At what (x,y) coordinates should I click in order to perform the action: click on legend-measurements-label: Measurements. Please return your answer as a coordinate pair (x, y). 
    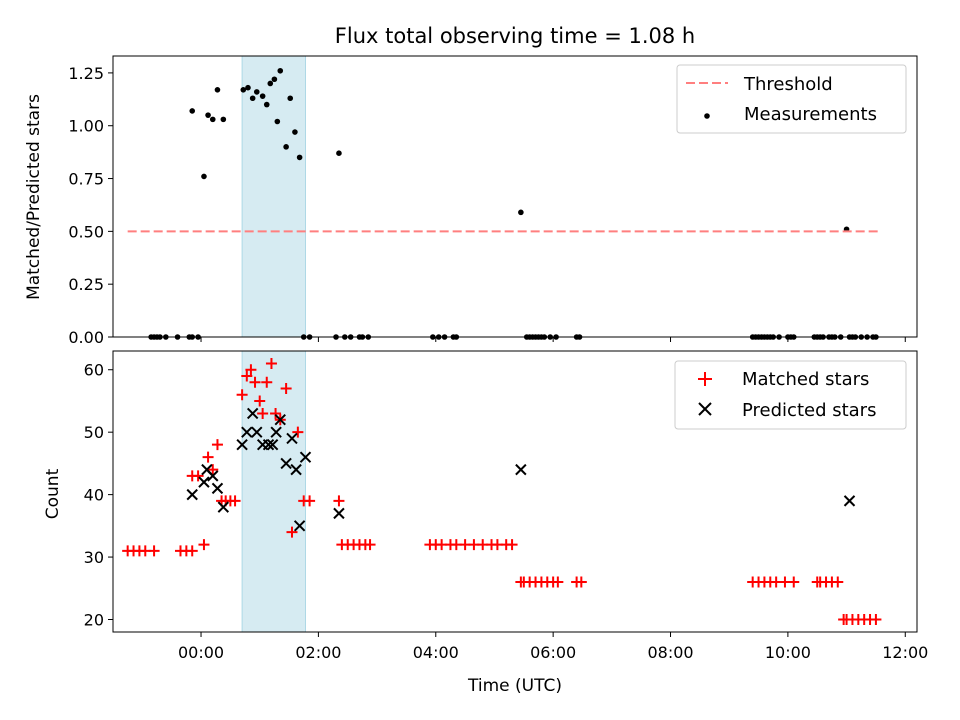
    Looking at the image, I should click on (810, 114).